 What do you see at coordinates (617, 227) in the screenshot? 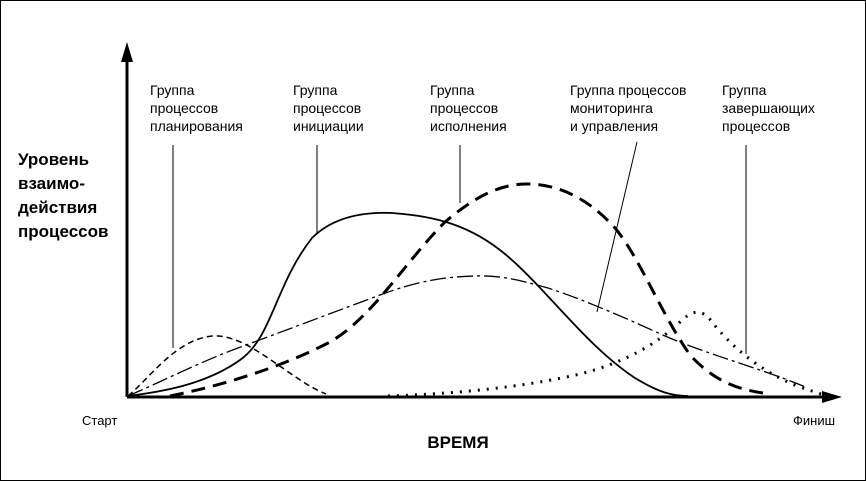
I see `leader-line-monitoring` at bounding box center [617, 227].